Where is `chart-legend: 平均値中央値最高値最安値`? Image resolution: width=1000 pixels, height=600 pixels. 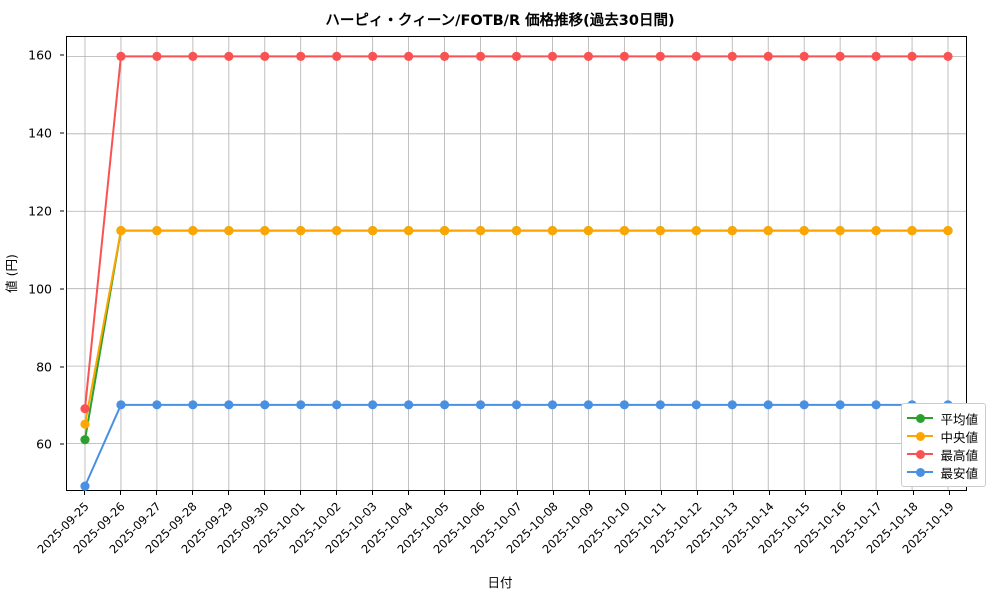
chart-legend: 平均値中央値最高値最安値 is located at coordinates (943, 445).